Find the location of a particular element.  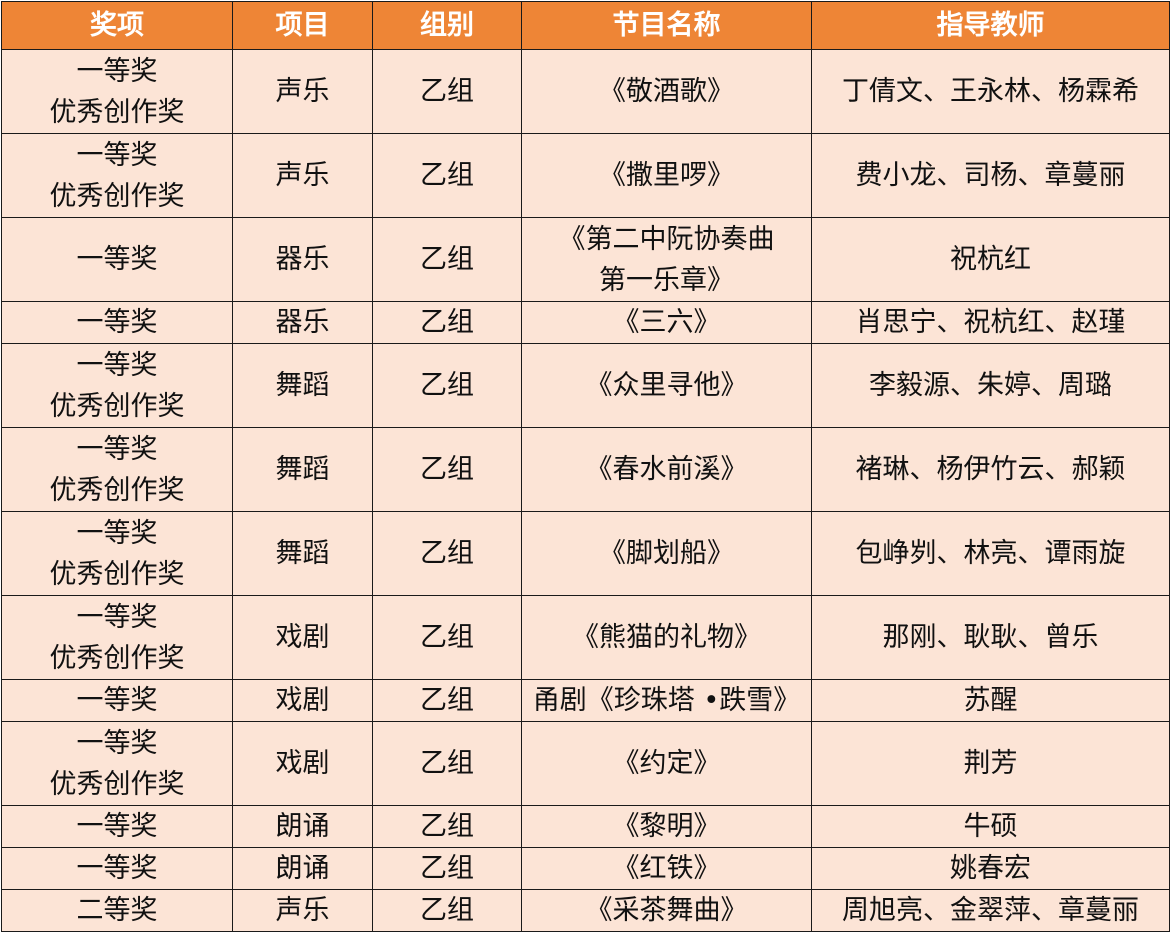

teachers-cell: 那刚、耿耿、曾乐 is located at coordinates (990, 637).